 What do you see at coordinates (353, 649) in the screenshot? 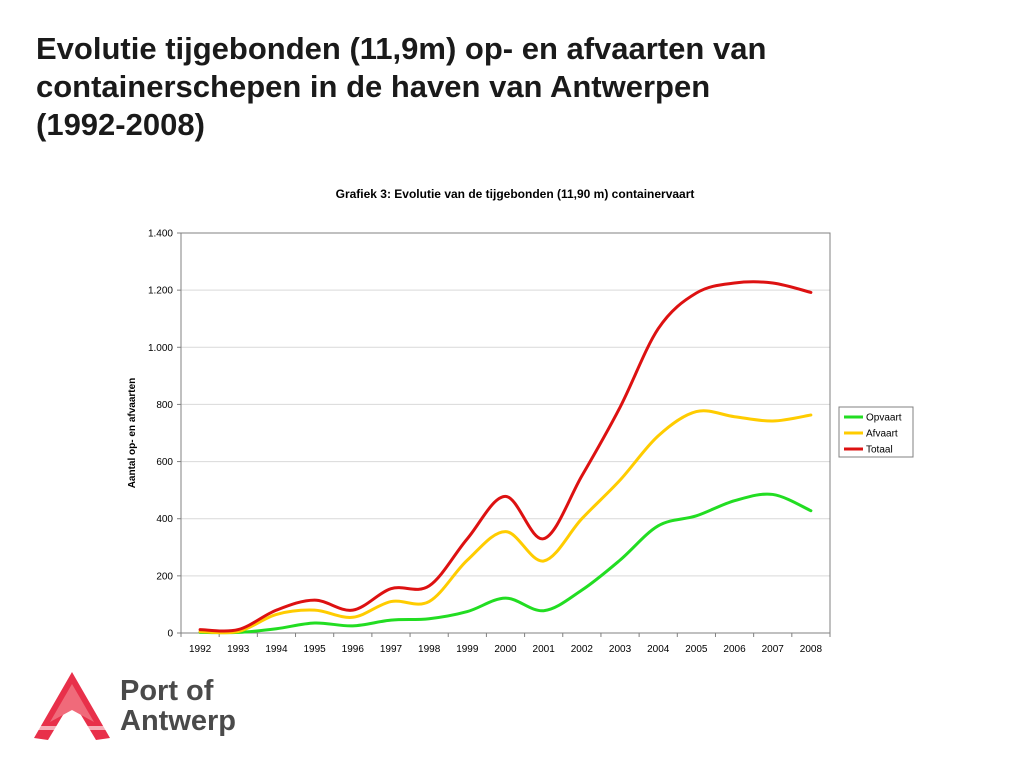
I see `x-tick-label: 1996` at bounding box center [353, 649].